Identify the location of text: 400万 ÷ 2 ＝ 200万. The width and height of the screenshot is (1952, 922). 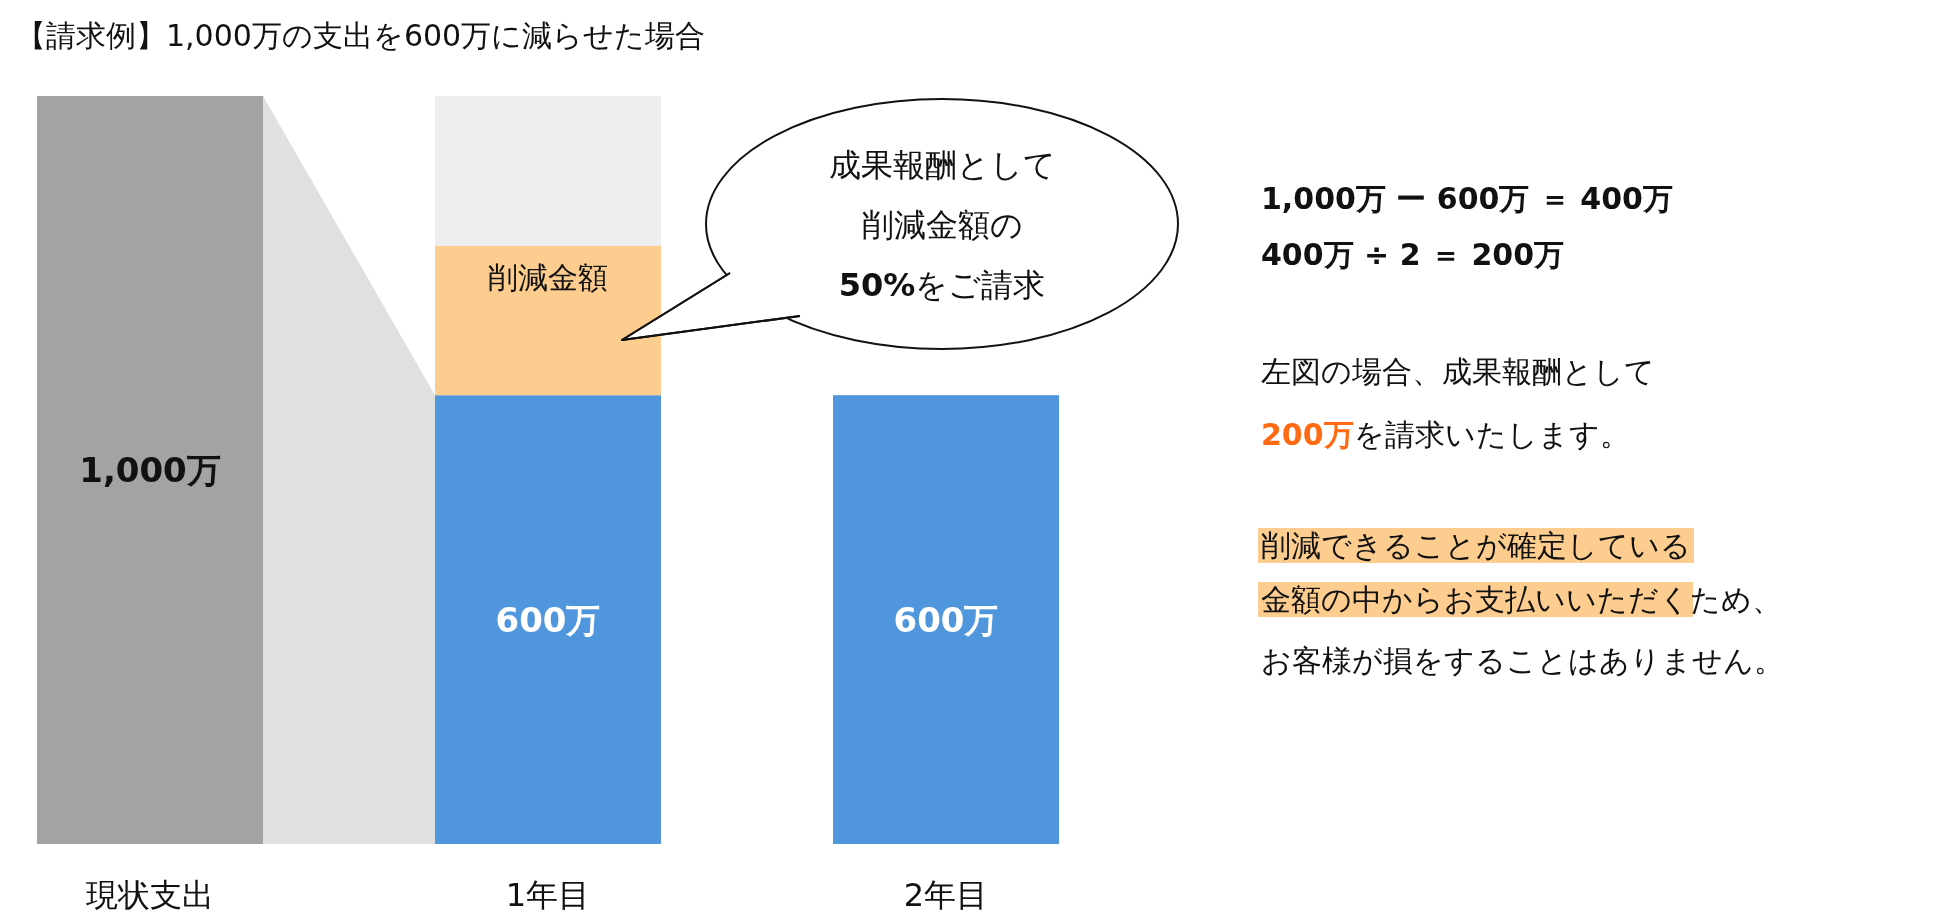
(1413, 254).